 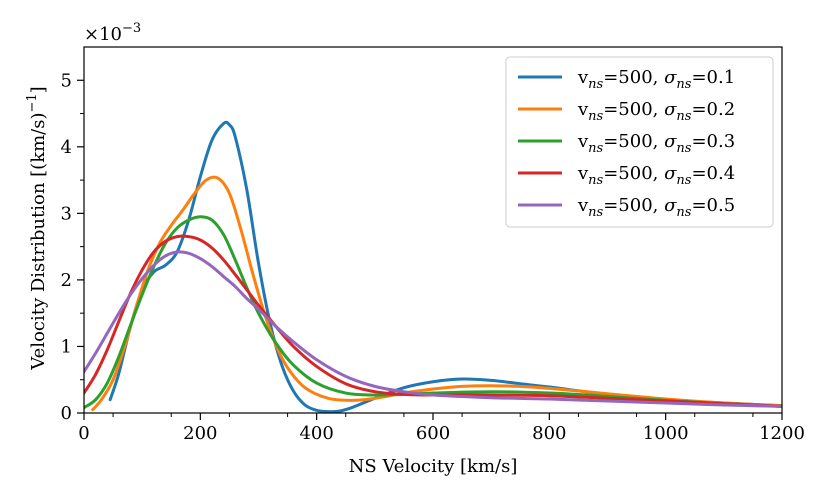 I want to click on y-axis-offset-text: ×10⁻³, so click(x=112, y=33).